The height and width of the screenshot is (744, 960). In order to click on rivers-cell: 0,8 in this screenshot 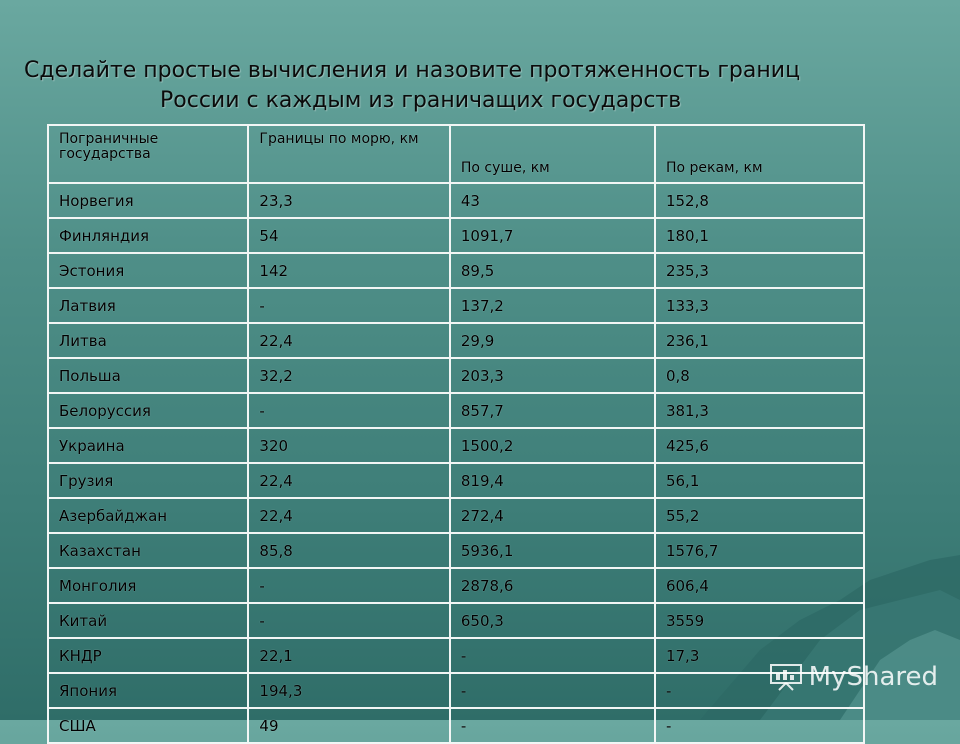, I will do `click(759, 375)`.